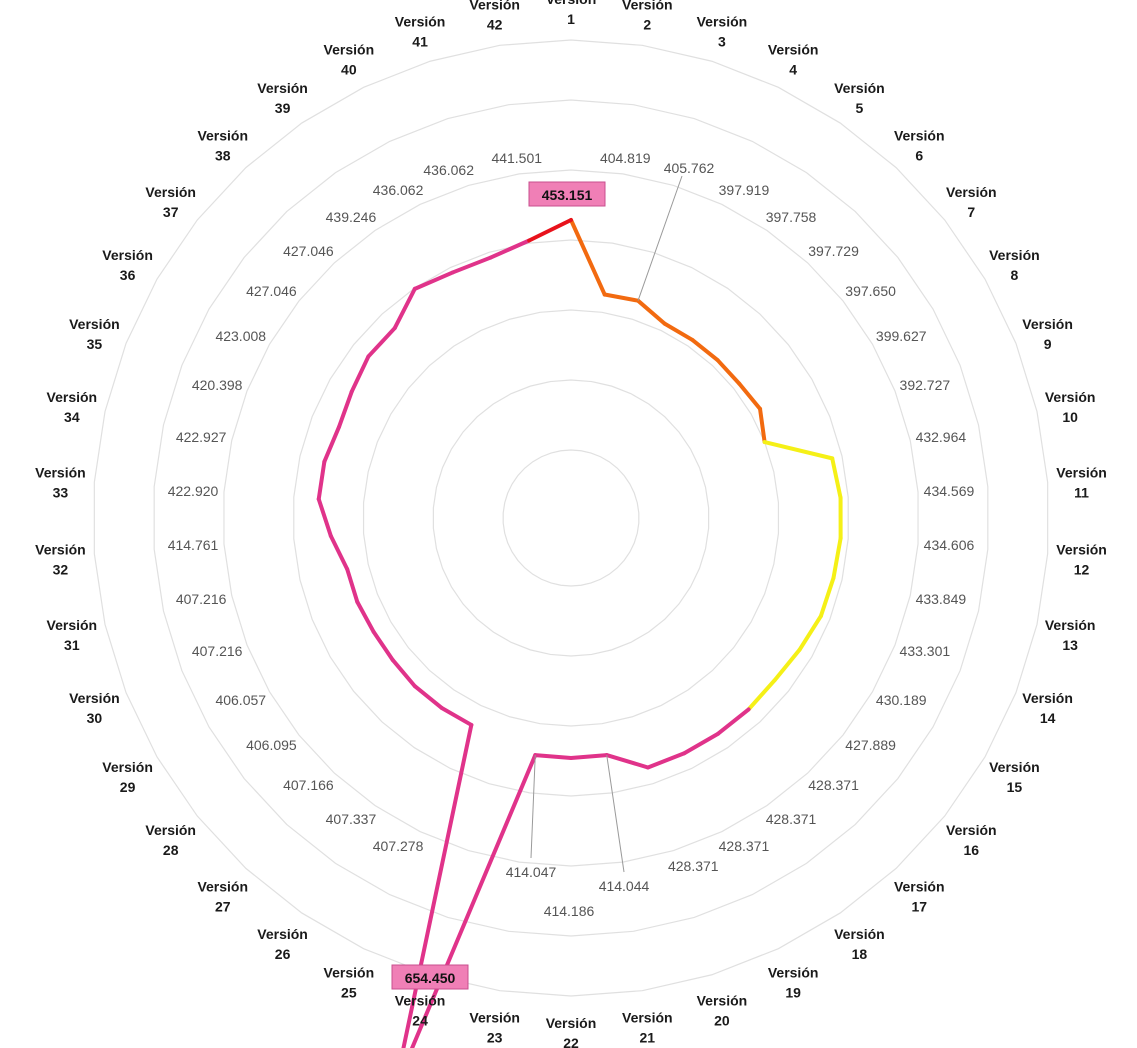 The image size is (1137, 1048). Describe the element at coordinates (901, 336) in the screenshot. I see `value-label-8: 399.627` at that location.